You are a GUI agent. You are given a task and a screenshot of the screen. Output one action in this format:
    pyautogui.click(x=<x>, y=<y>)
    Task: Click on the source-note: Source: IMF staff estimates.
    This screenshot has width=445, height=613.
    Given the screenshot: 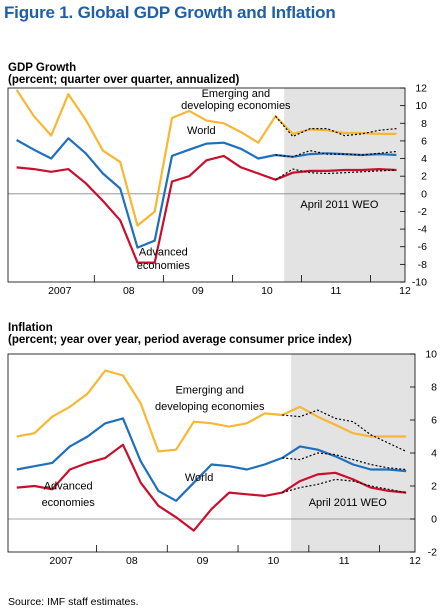 What is the action you would take?
    pyautogui.click(x=73, y=602)
    